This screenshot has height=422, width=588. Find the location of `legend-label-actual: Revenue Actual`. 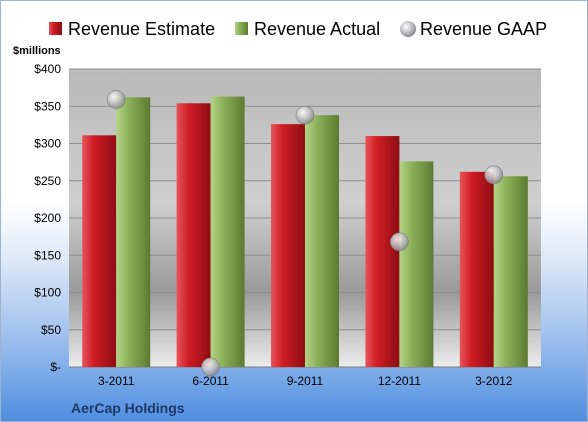

legend-label-actual: Revenue Actual is located at coordinates (317, 29).